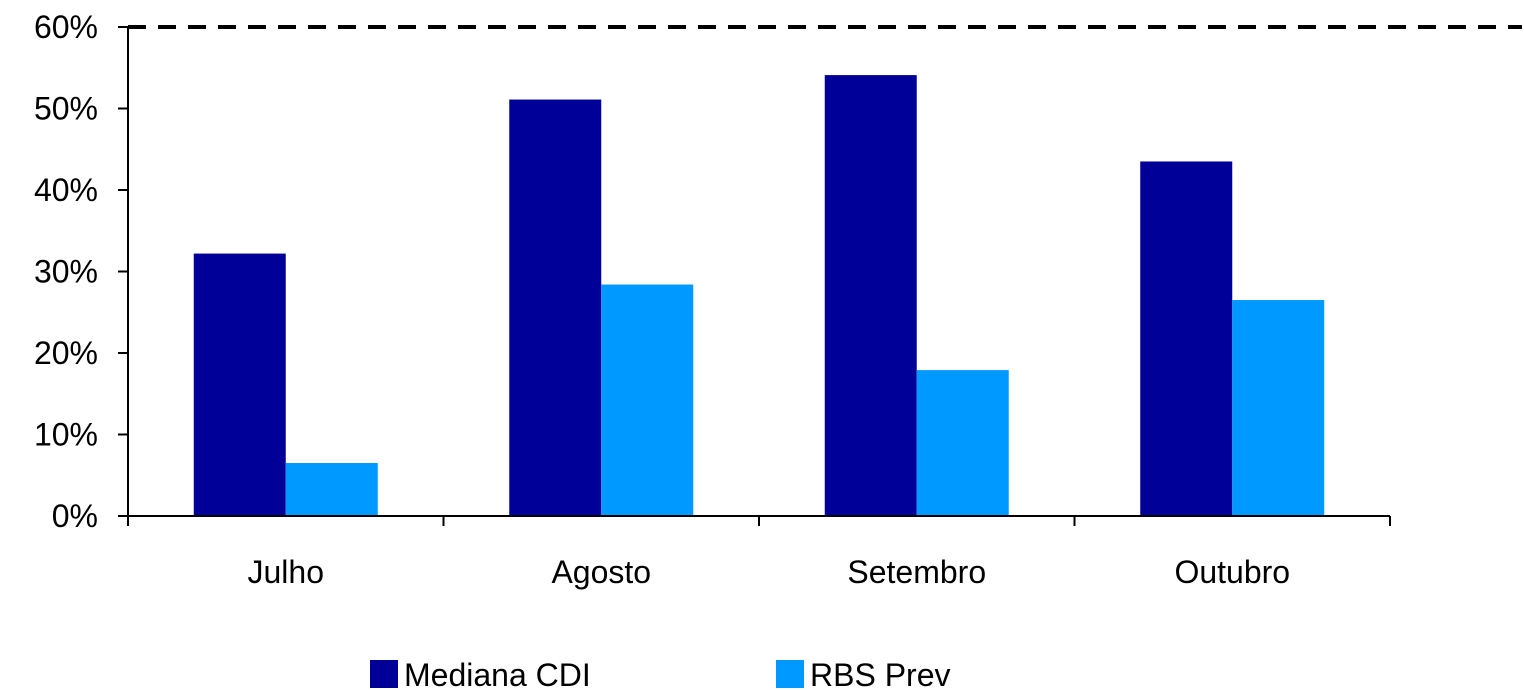 This screenshot has width=1524, height=690. I want to click on y-tick-label-3: 30%, so click(66, 272).